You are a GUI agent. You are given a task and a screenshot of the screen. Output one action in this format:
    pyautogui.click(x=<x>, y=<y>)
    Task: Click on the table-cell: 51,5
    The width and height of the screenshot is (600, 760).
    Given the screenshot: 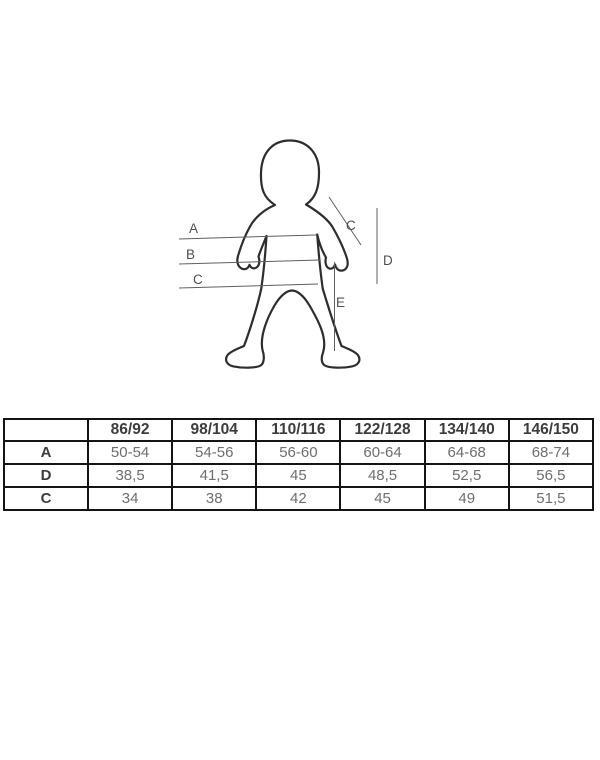 What is the action you would take?
    pyautogui.click(x=551, y=498)
    